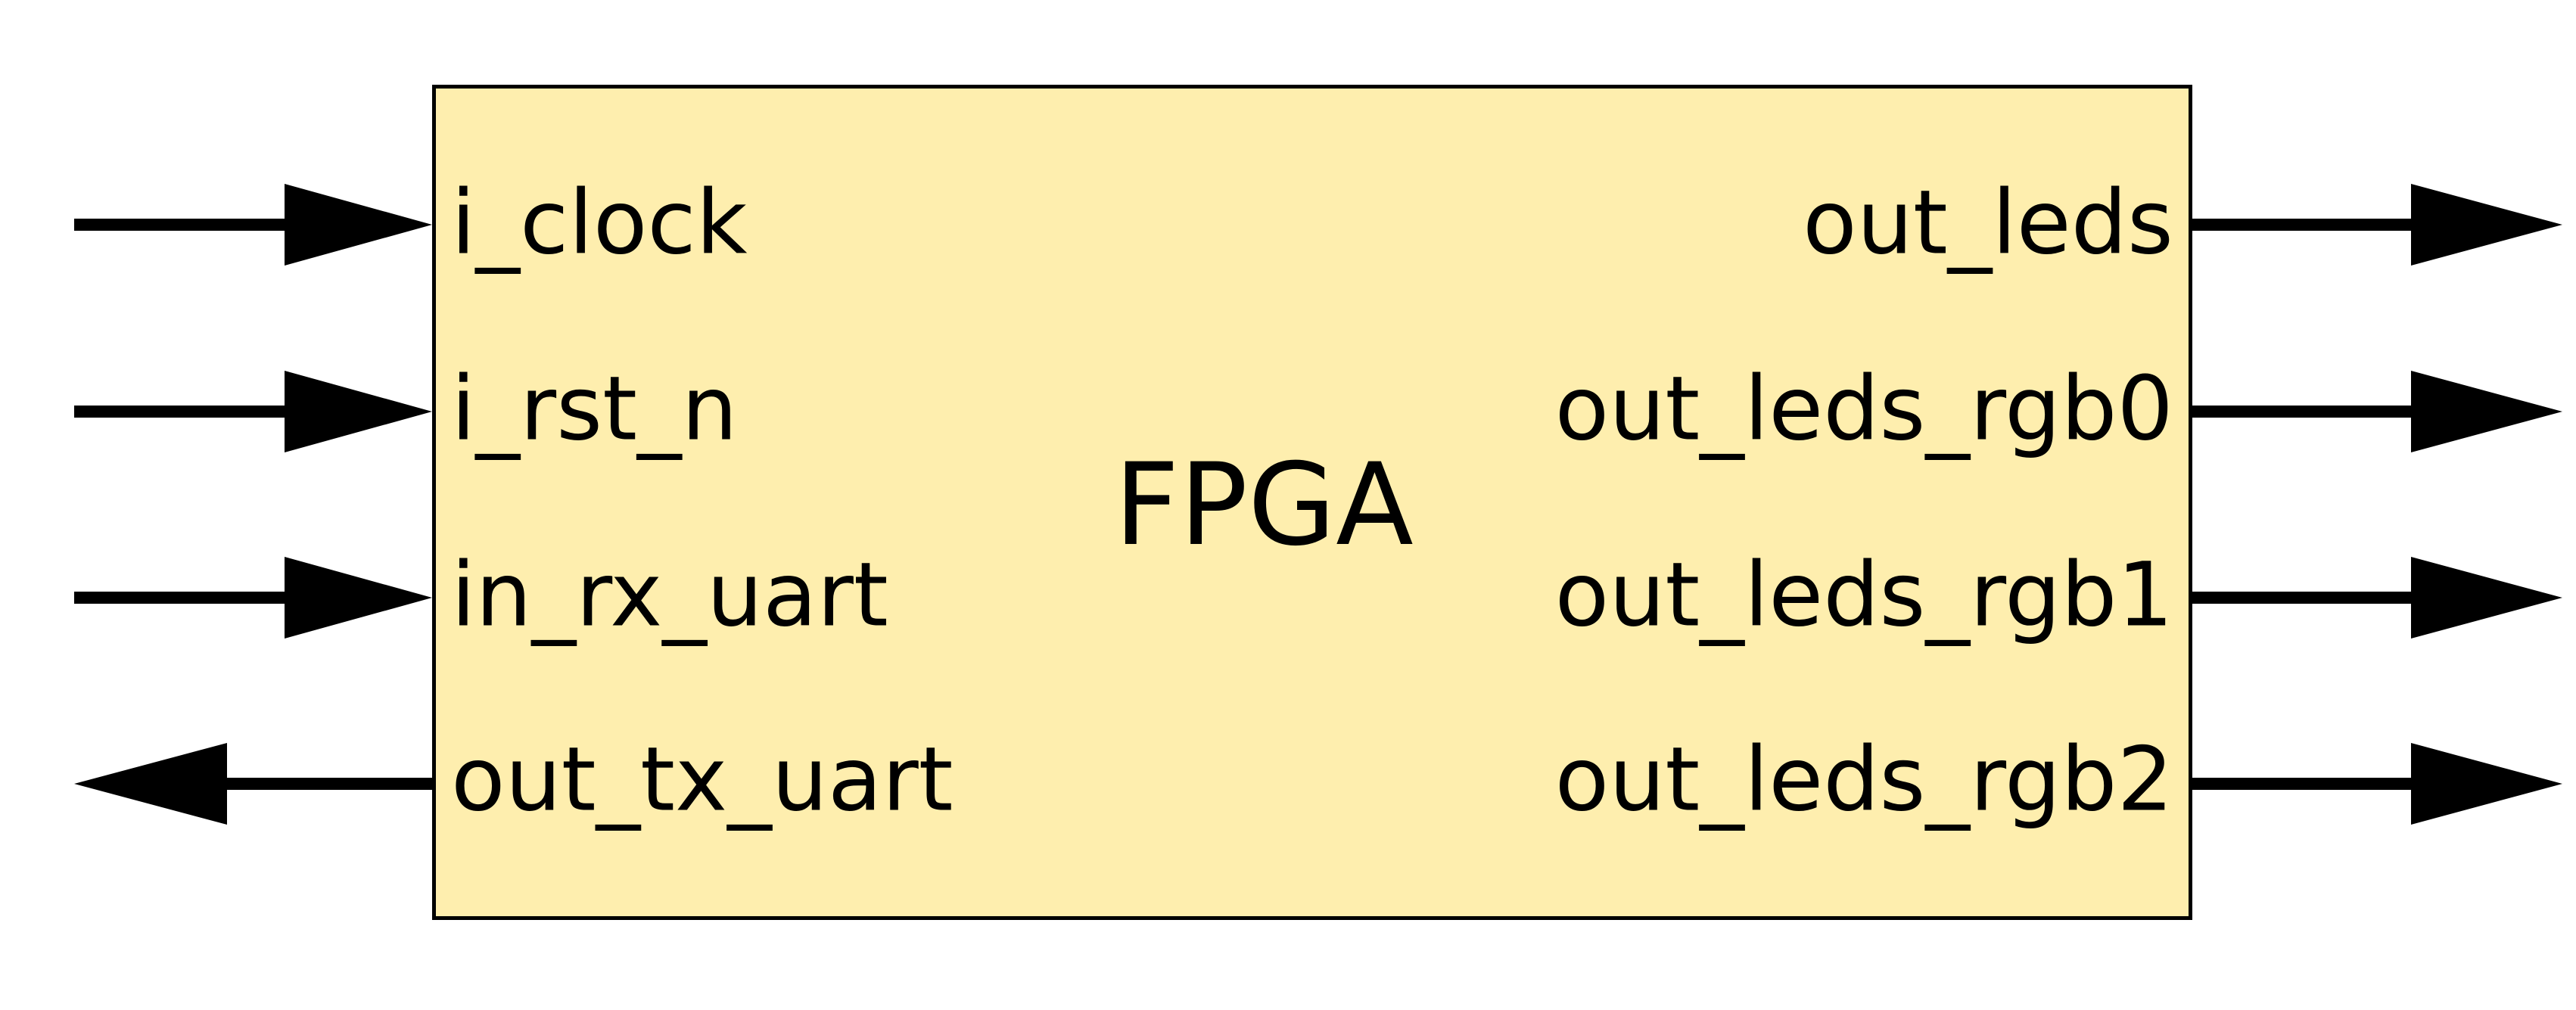 The image size is (2576, 1010). I want to click on port-label-i-rst-n: i_rst_n, so click(594, 408).